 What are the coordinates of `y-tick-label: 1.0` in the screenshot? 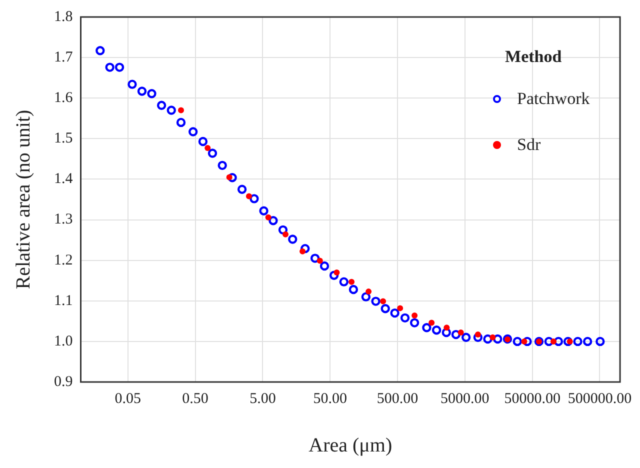 It's located at (63, 341).